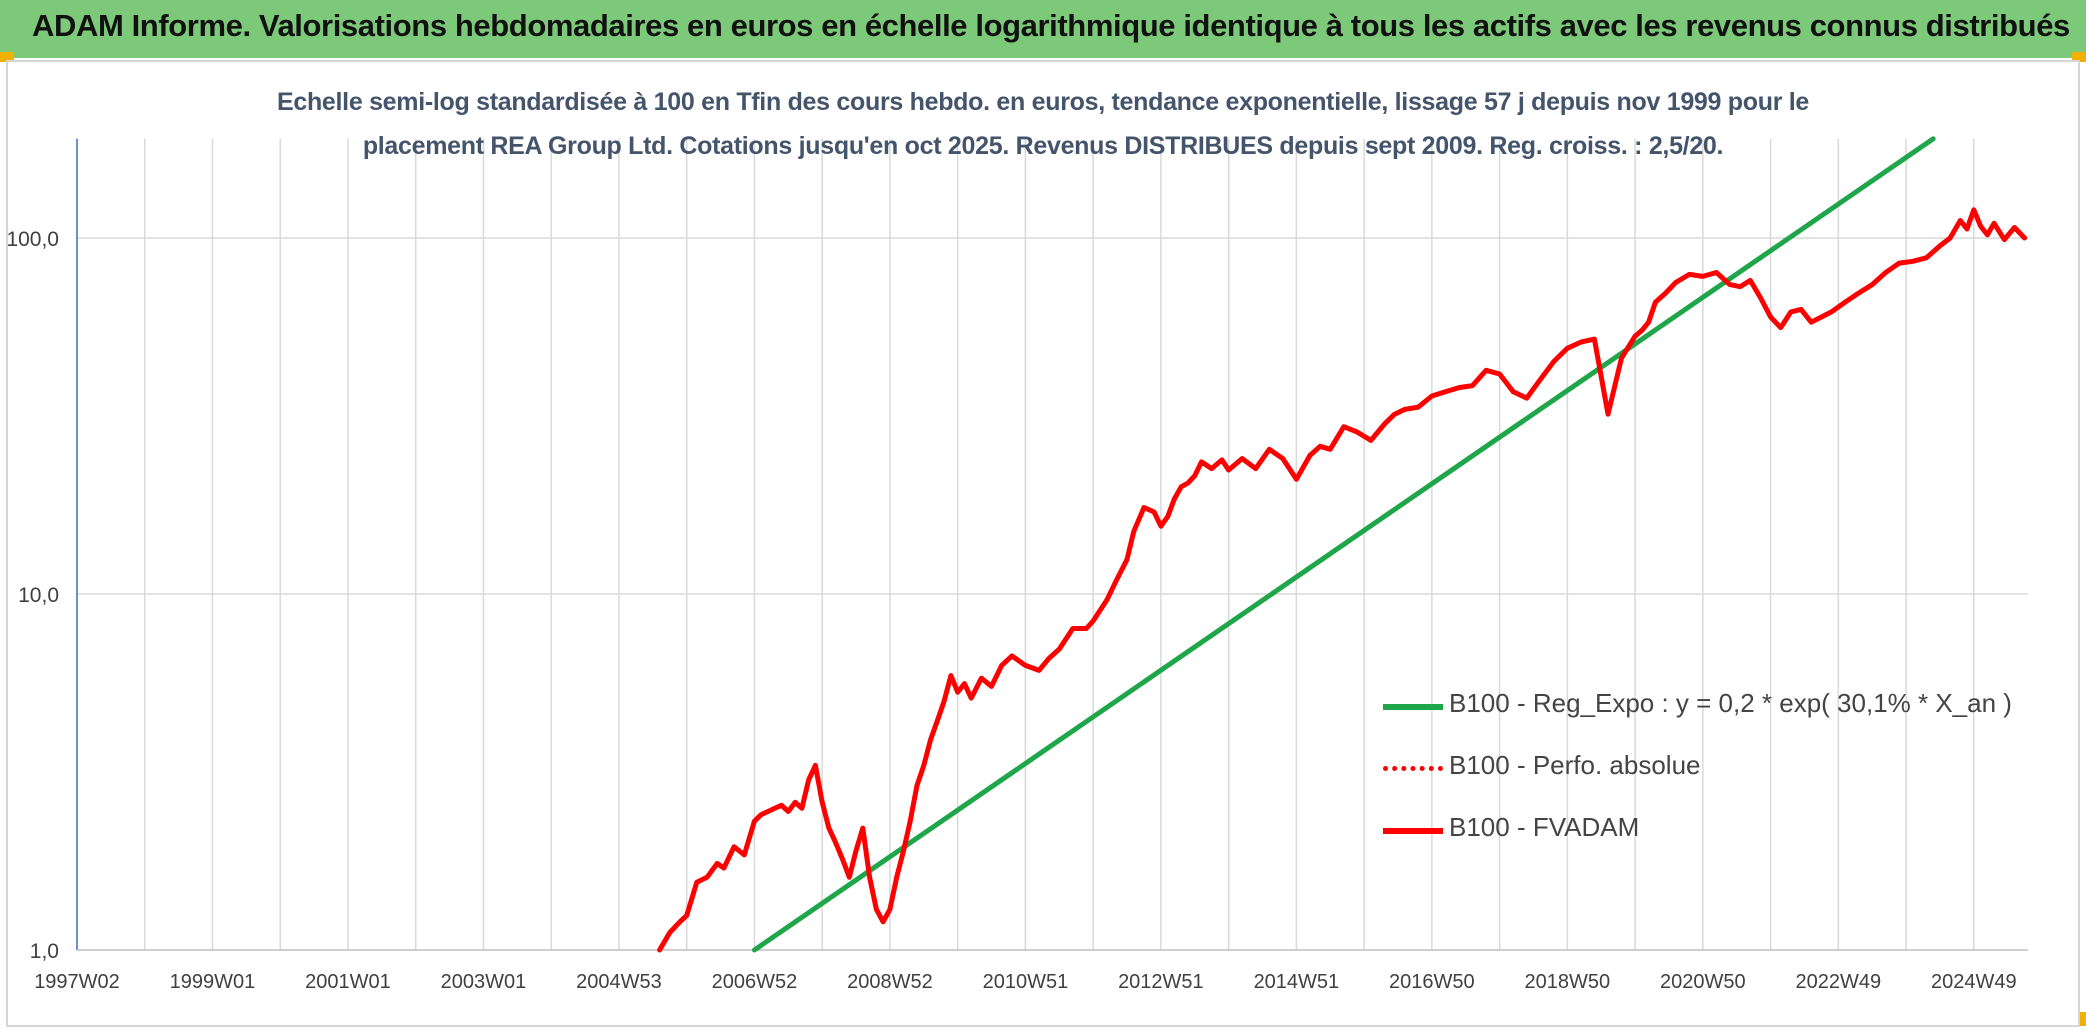 Image resolution: width=2086 pixels, height=1033 pixels. Describe the element at coordinates (77, 982) in the screenshot. I see `x-tick-label: 1997W02` at that location.